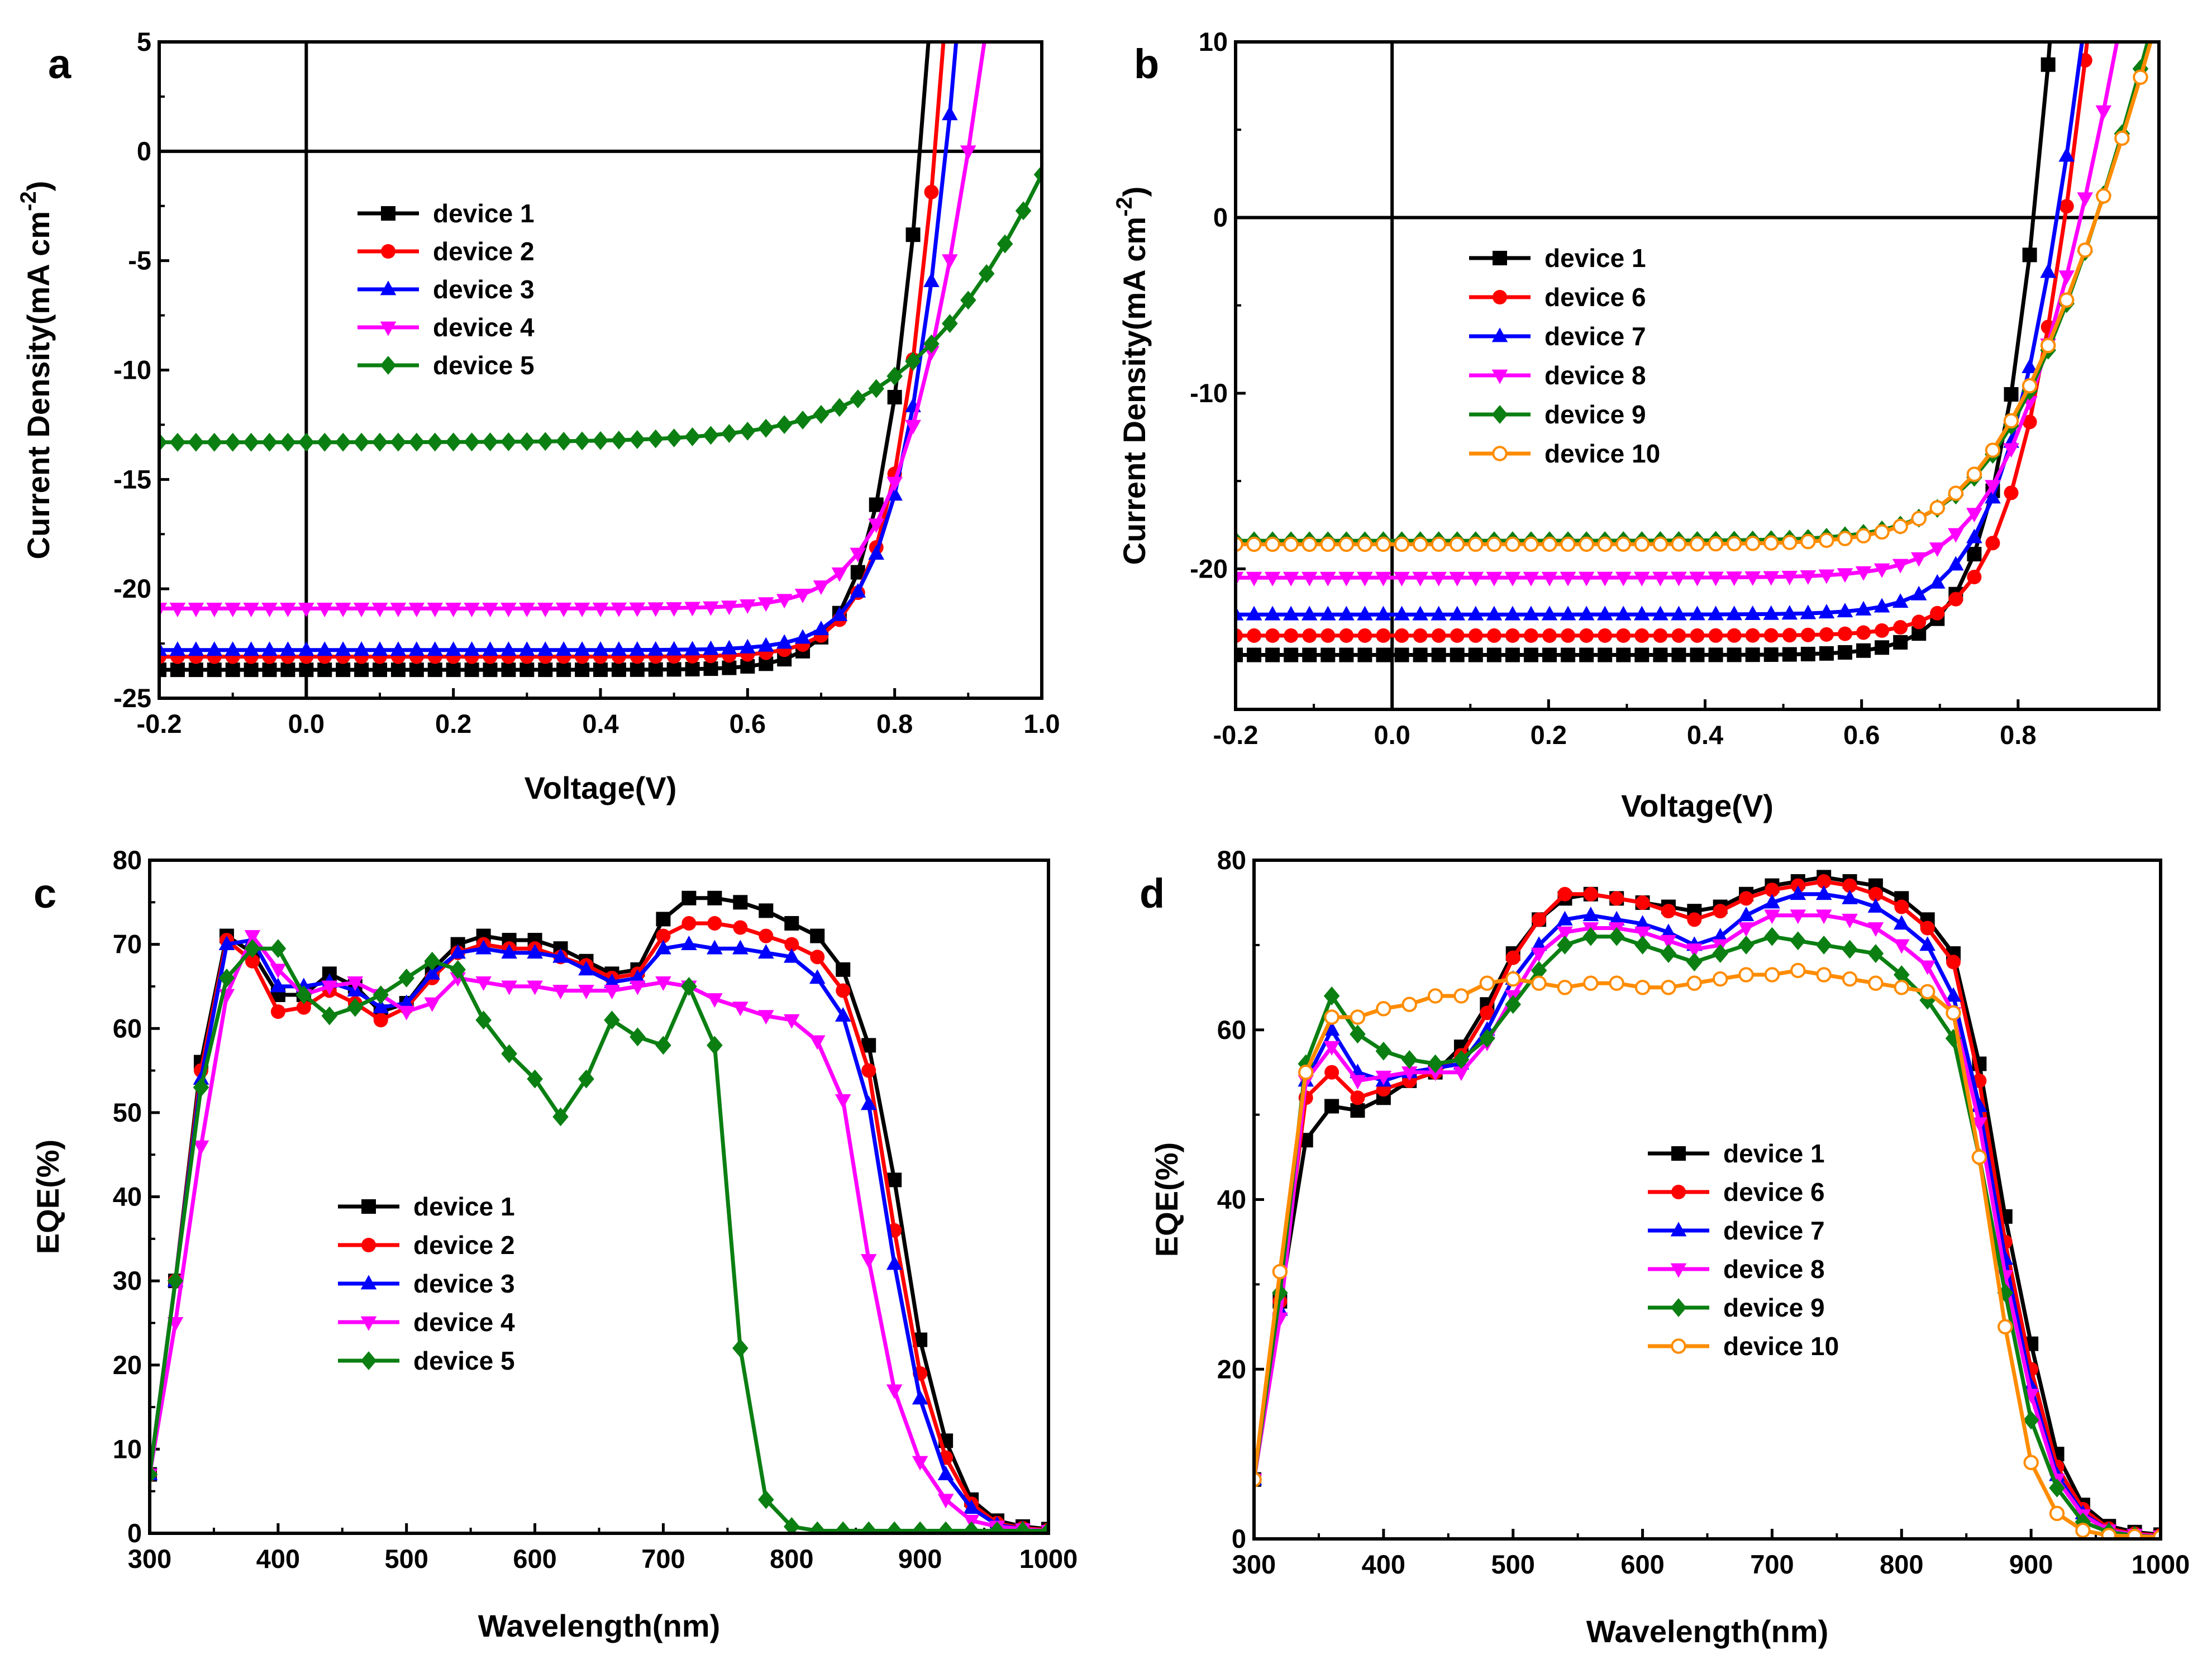 This screenshot has width=2212, height=1664. I want to click on y-tick-label: -20, so click(1209, 568).